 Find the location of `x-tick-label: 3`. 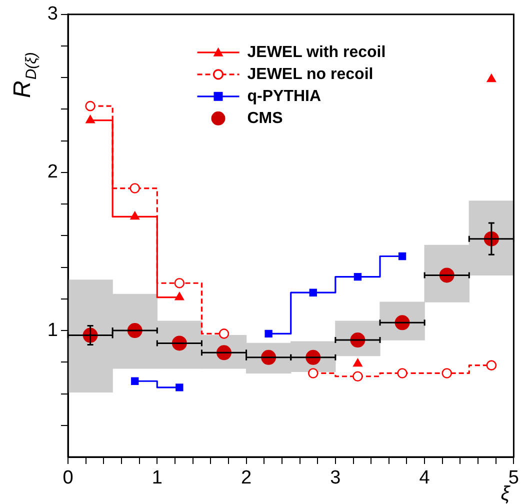

x-tick-label: 3 is located at coordinates (335, 478).